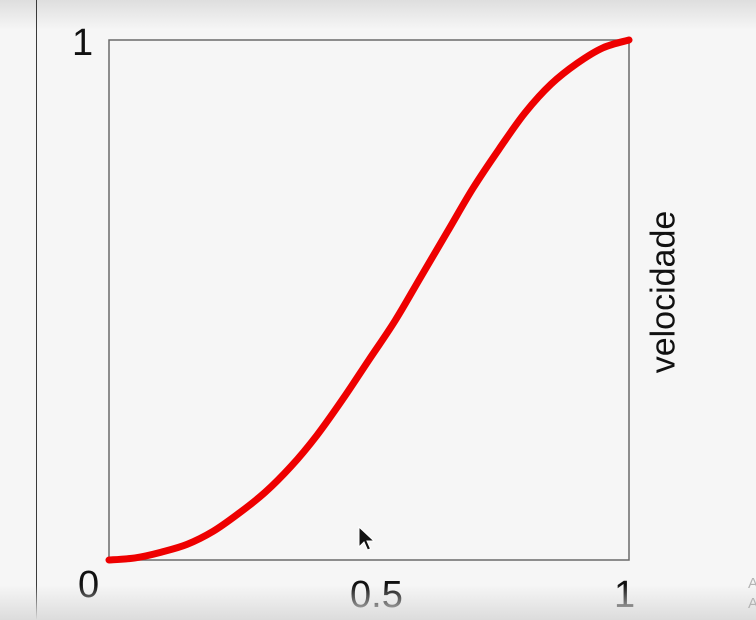 The image size is (756, 620). What do you see at coordinates (378, 15) in the screenshot?
I see `top-shade` at bounding box center [378, 15].